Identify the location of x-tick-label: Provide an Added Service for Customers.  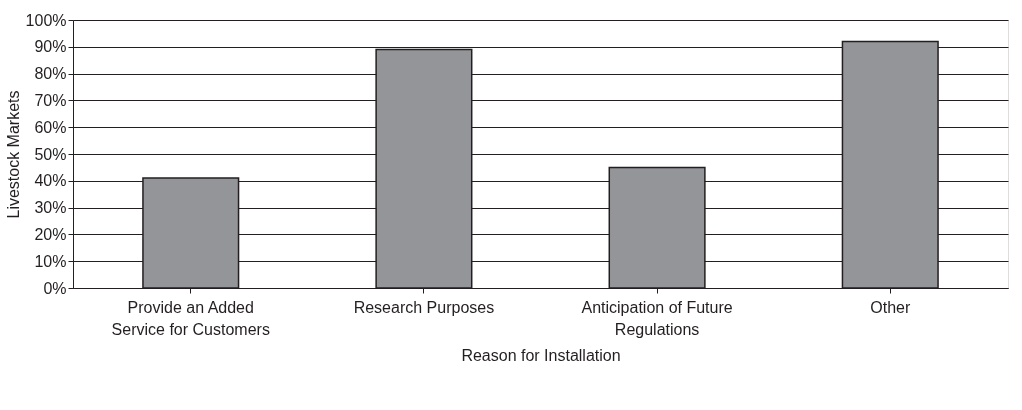
(190, 318).